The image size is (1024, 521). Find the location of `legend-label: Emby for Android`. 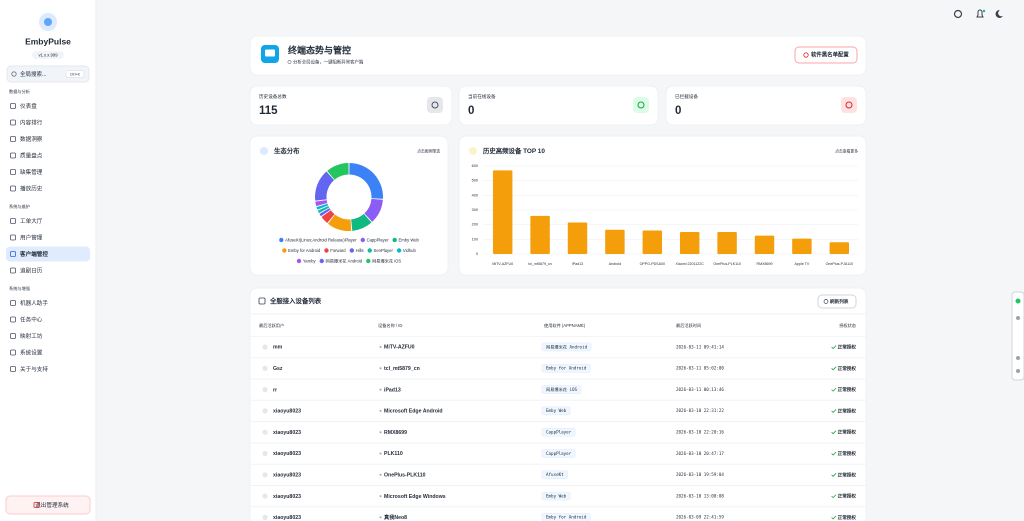

legend-label: Emby for Android is located at coordinates (304, 250).